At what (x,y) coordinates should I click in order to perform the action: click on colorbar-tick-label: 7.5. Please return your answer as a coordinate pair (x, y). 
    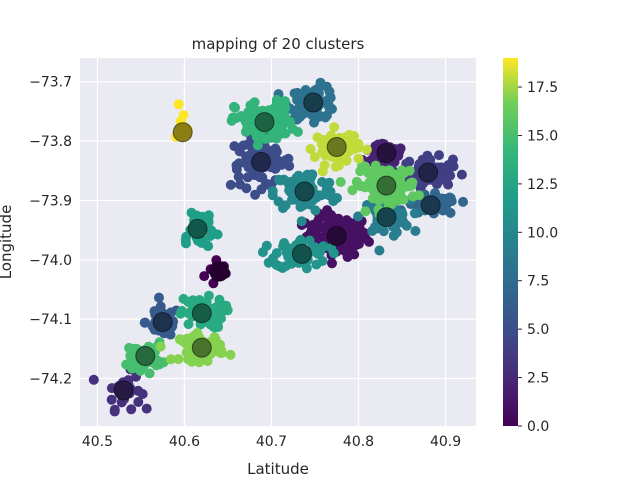
    Looking at the image, I should click on (538, 282).